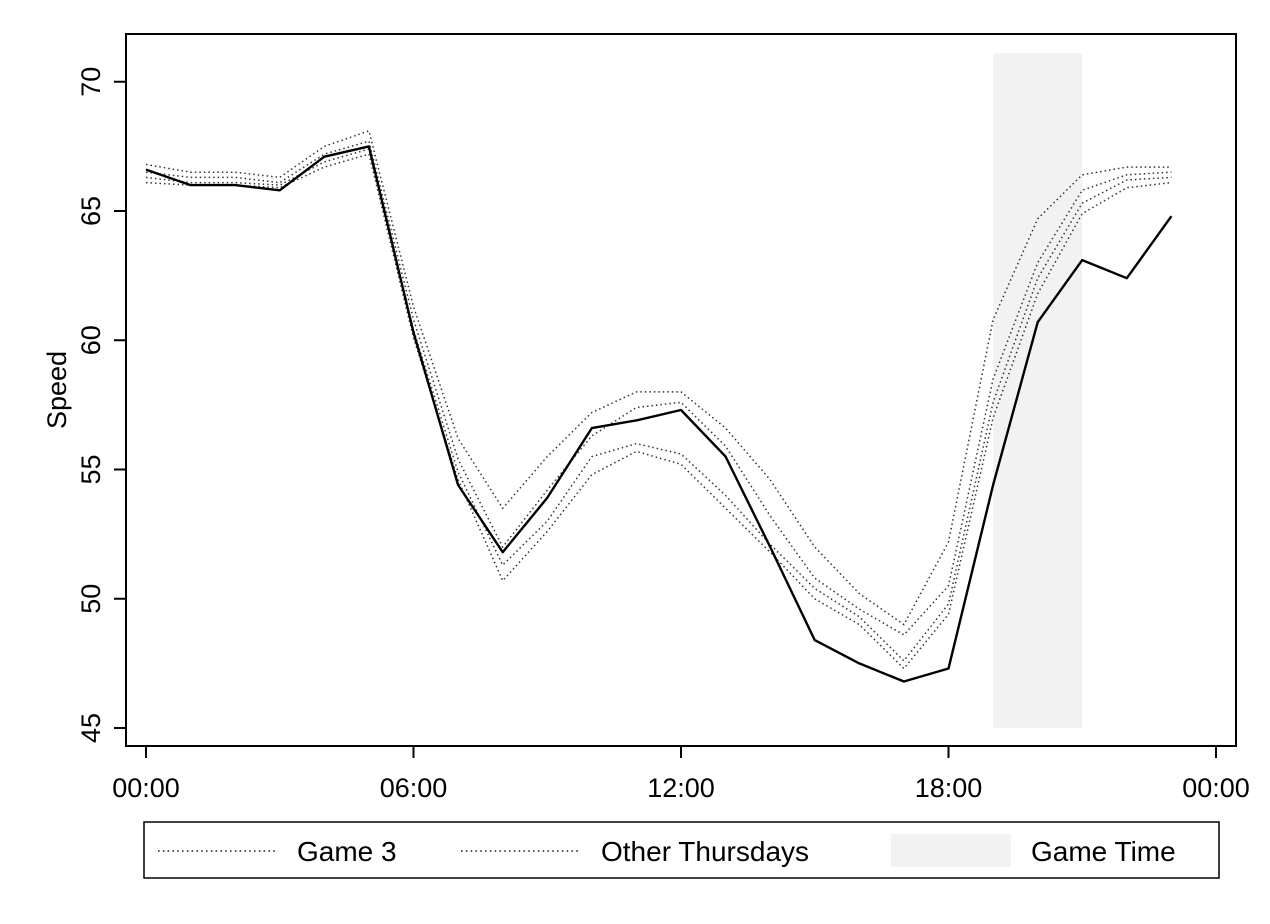  I want to click on legend-box, so click(681, 850).